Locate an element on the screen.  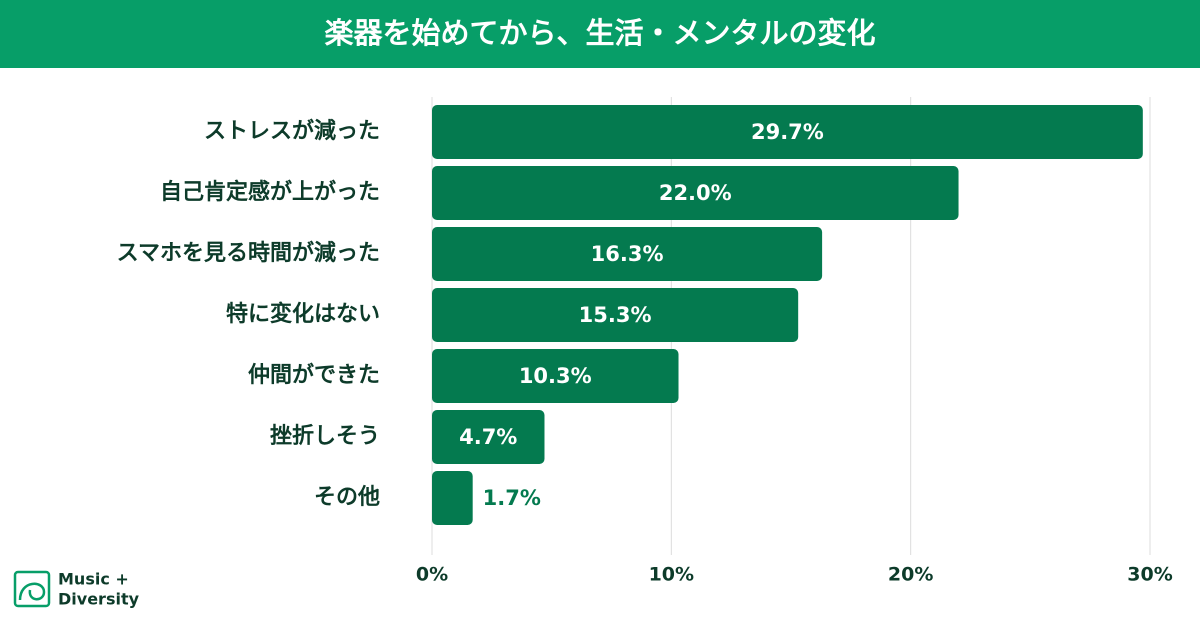
logo-text: Music + is located at coordinates (93, 579).